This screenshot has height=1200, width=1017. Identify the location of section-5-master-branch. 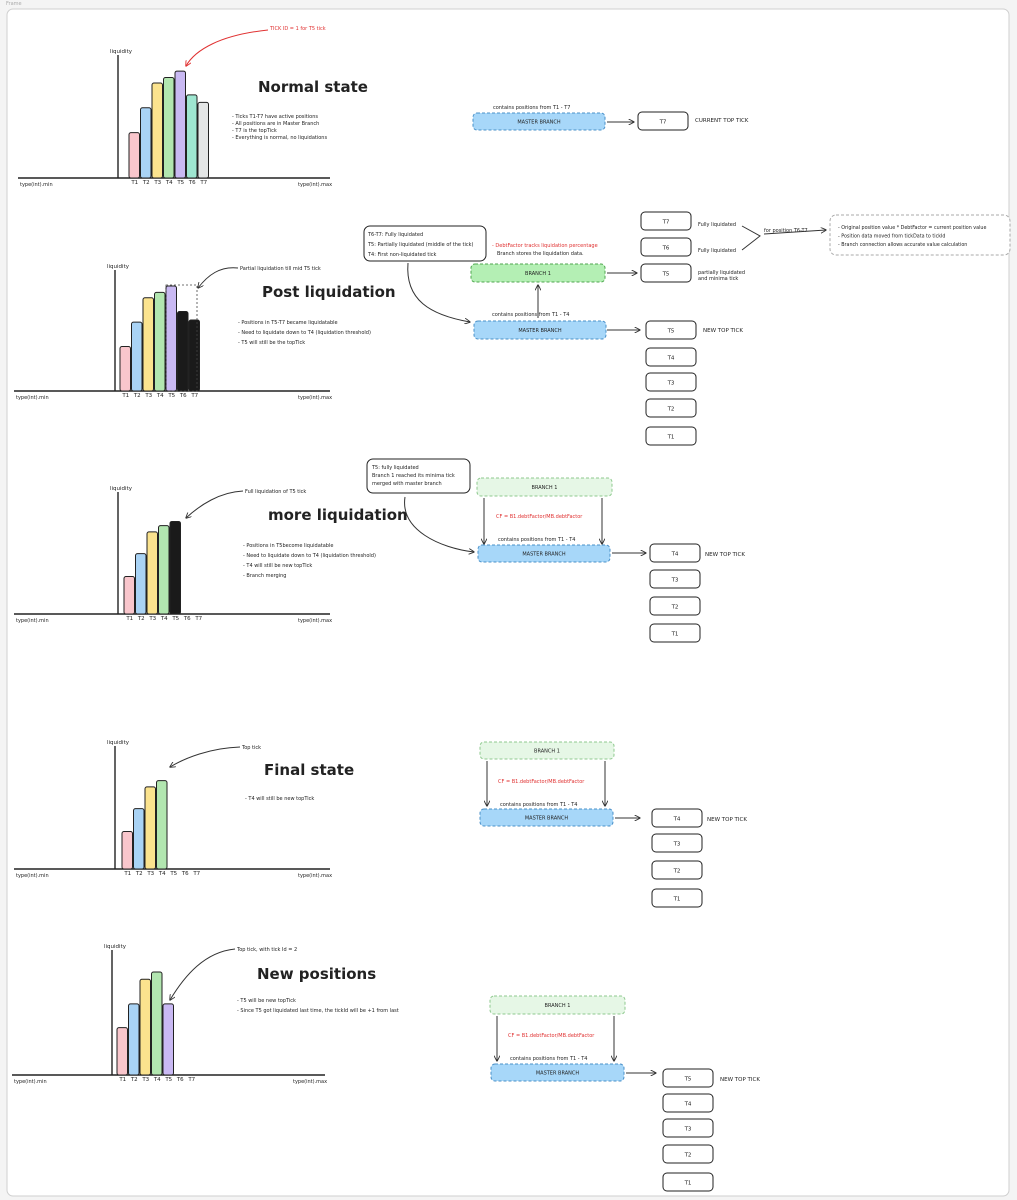
(557, 1072).